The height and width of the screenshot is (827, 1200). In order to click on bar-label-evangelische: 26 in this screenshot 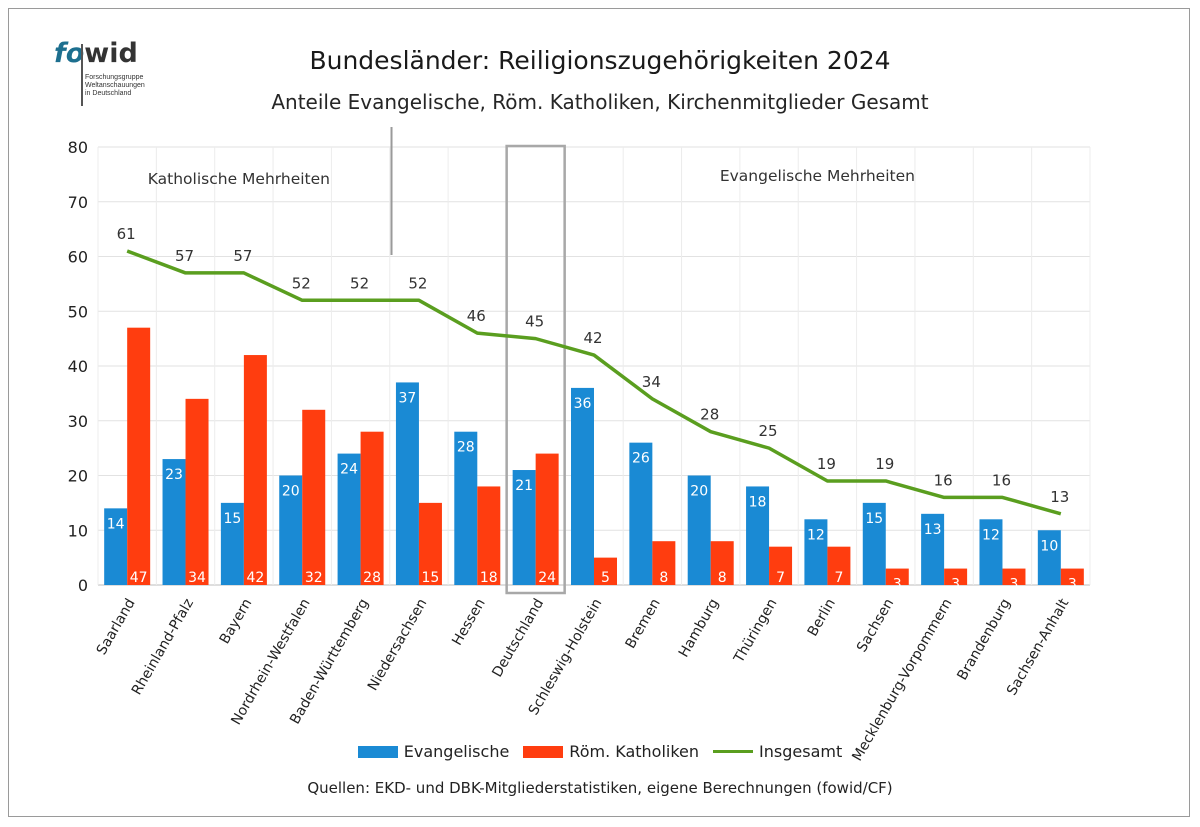, I will do `click(641, 459)`.